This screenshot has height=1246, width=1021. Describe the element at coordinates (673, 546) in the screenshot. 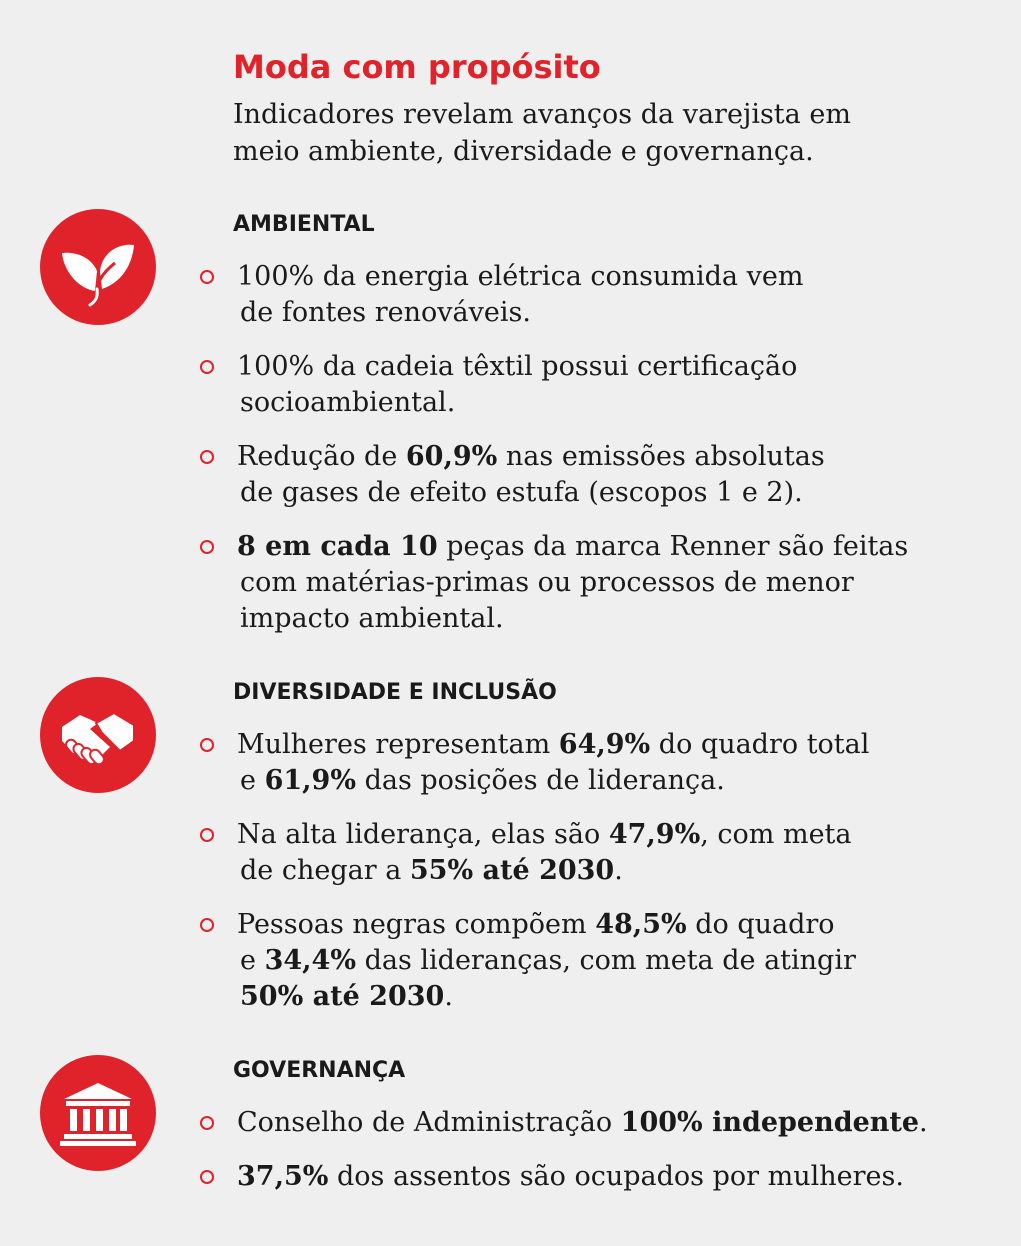

I see `item-text: peças da marca Renner são feitas` at that location.